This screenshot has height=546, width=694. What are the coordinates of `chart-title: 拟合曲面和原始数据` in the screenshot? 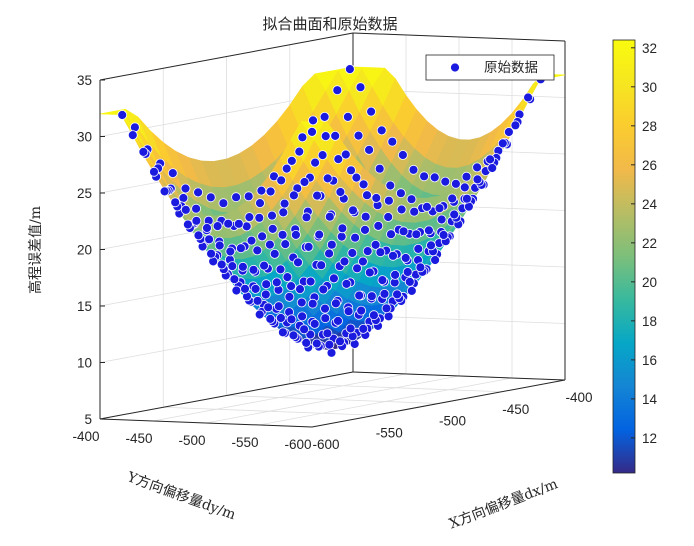 It's located at (329, 24).